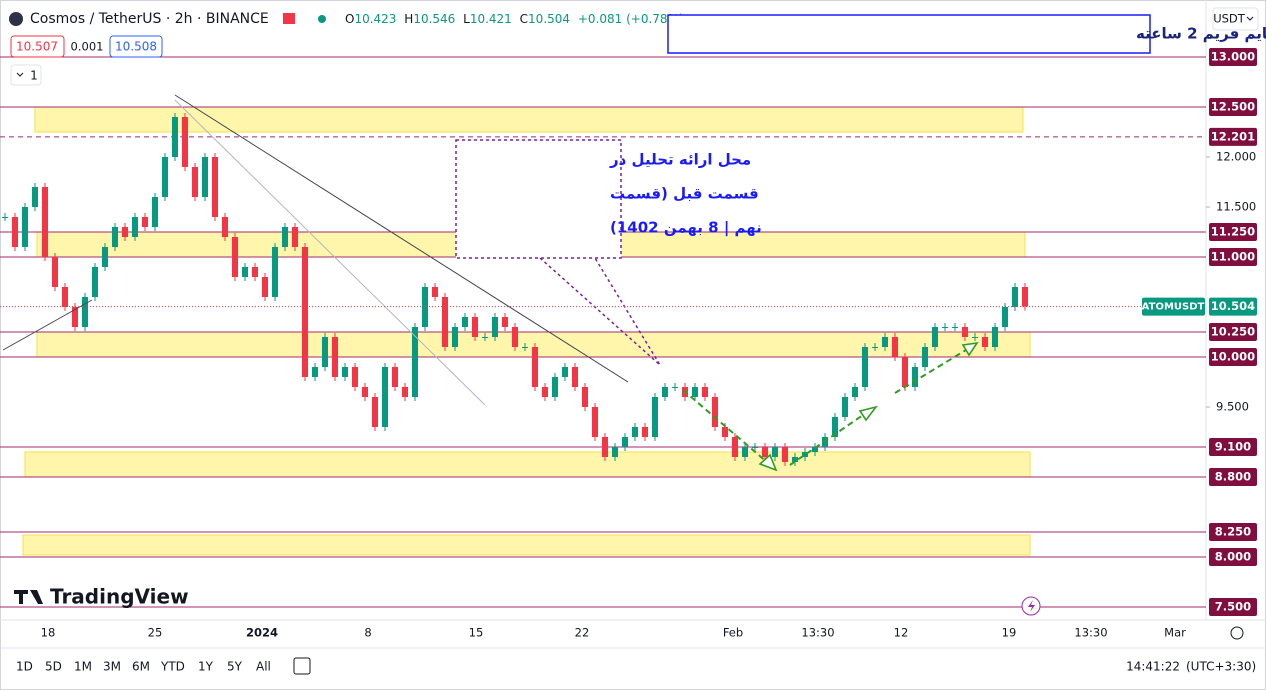  What do you see at coordinates (1237, 633) in the screenshot?
I see `settings-icon` at bounding box center [1237, 633].